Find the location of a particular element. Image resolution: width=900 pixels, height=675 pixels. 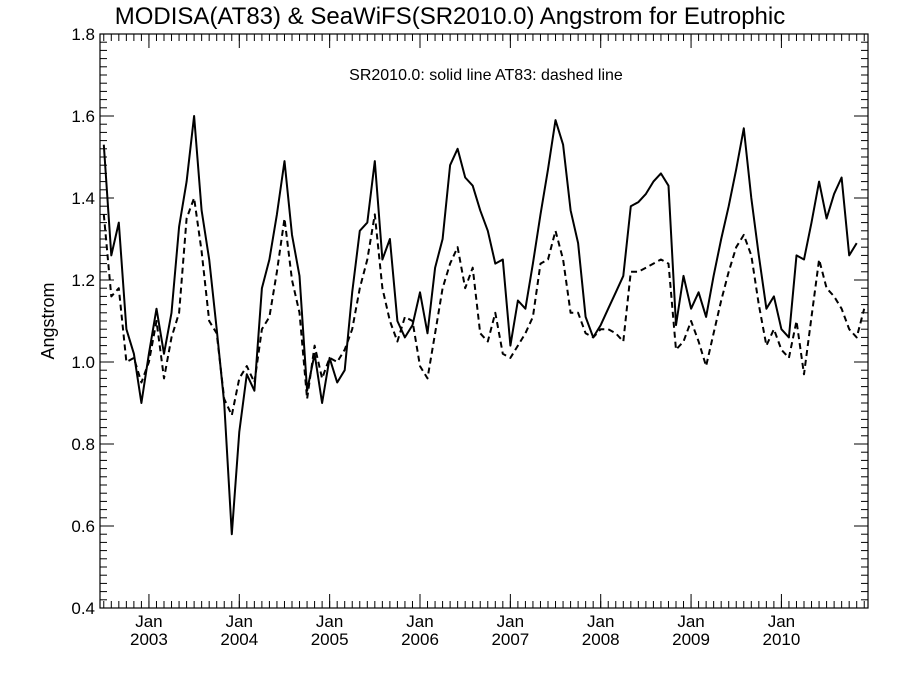

x-tick-year-label: 2004 is located at coordinates (239, 639).